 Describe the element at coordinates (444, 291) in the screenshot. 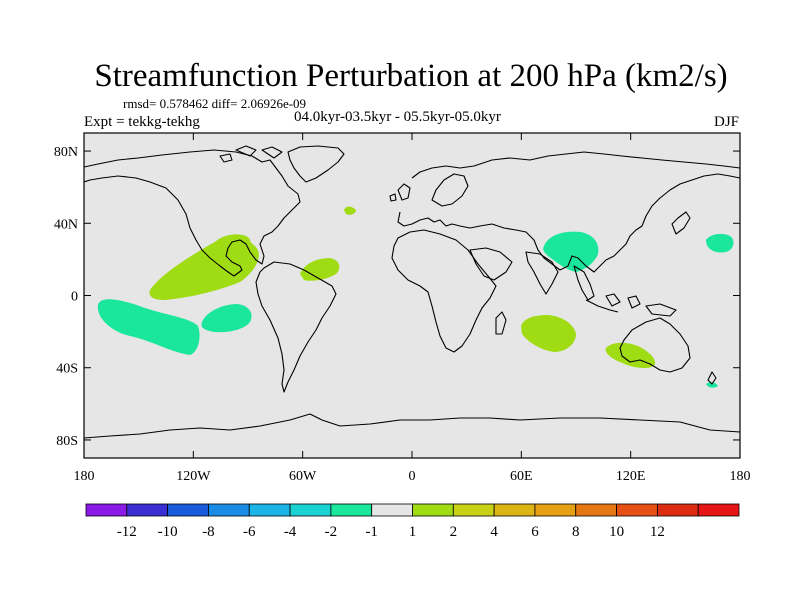

I see `coastline-africa` at that location.